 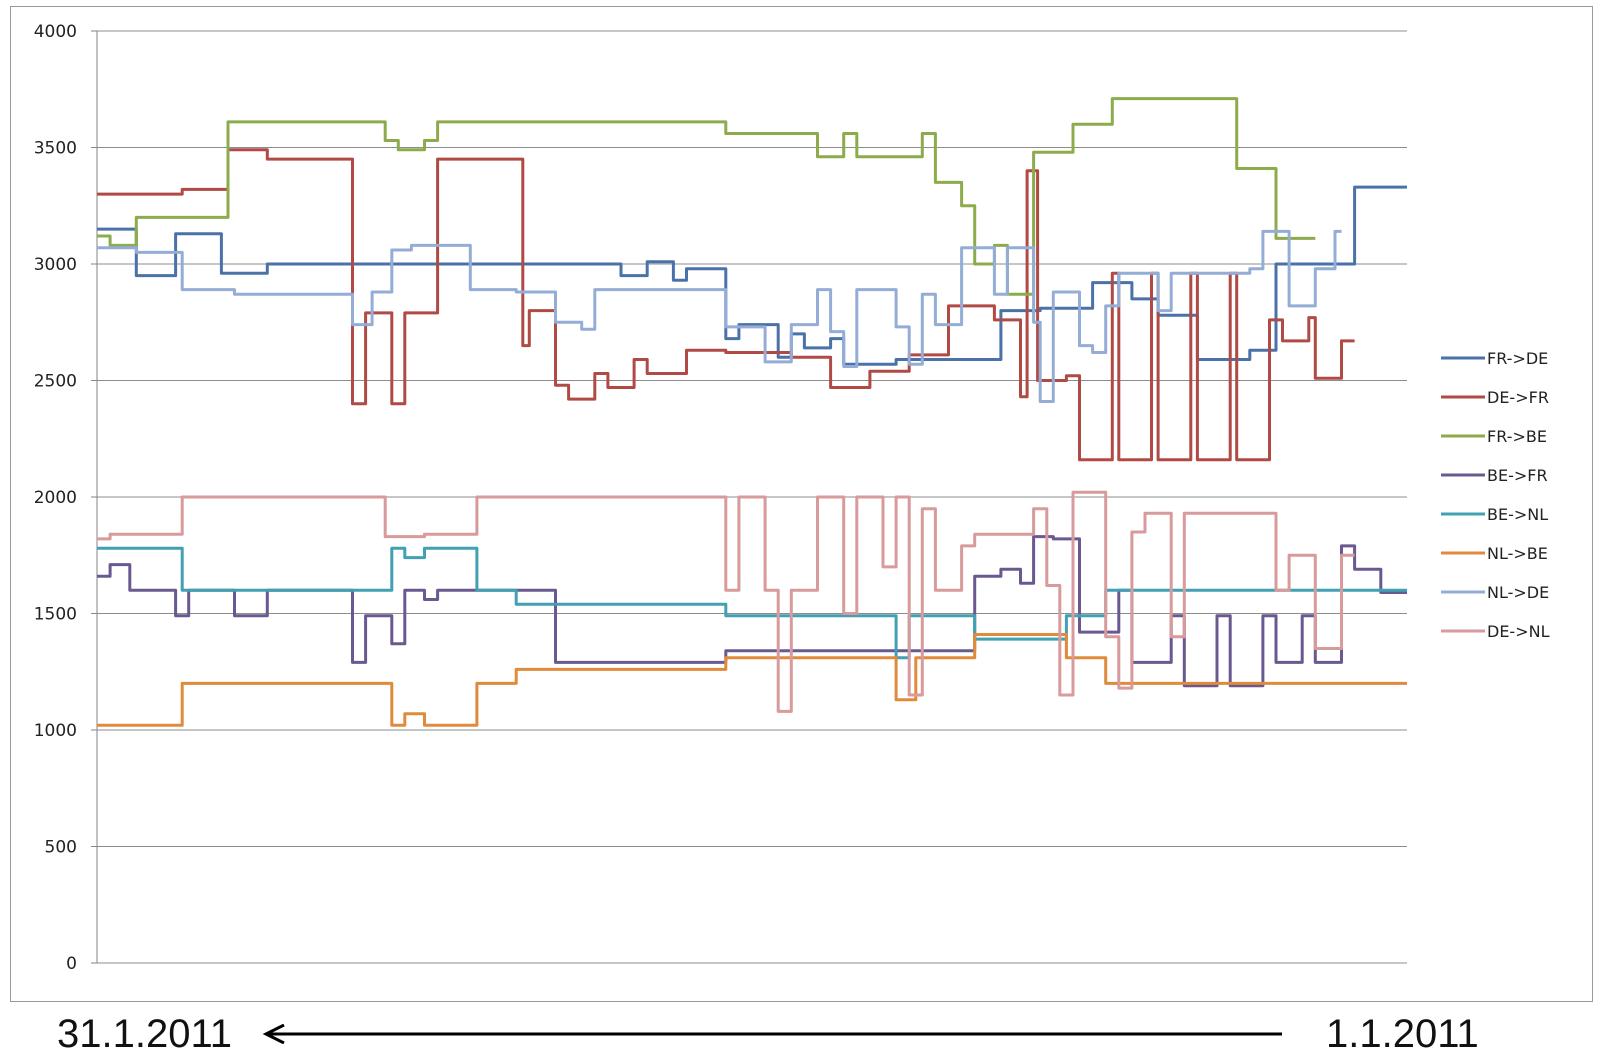 What do you see at coordinates (772, 1034) in the screenshot?
I see `timeline-arrow-icon` at bounding box center [772, 1034].